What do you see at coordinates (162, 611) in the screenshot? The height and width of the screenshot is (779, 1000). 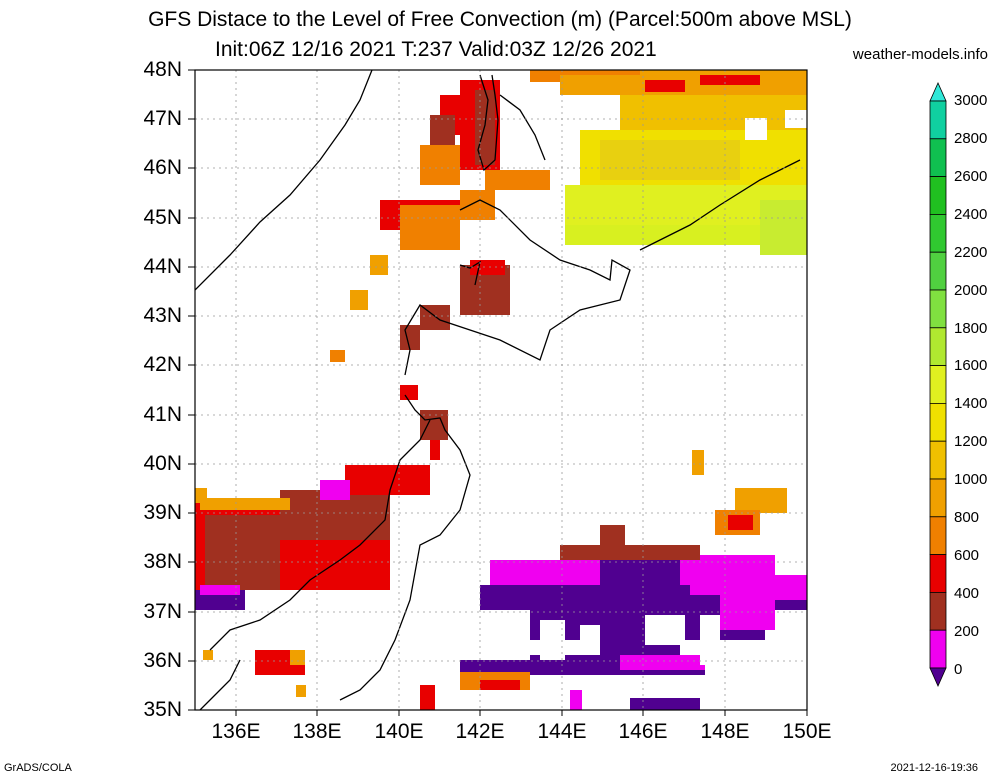 I see `lat-label: 37N` at bounding box center [162, 611].